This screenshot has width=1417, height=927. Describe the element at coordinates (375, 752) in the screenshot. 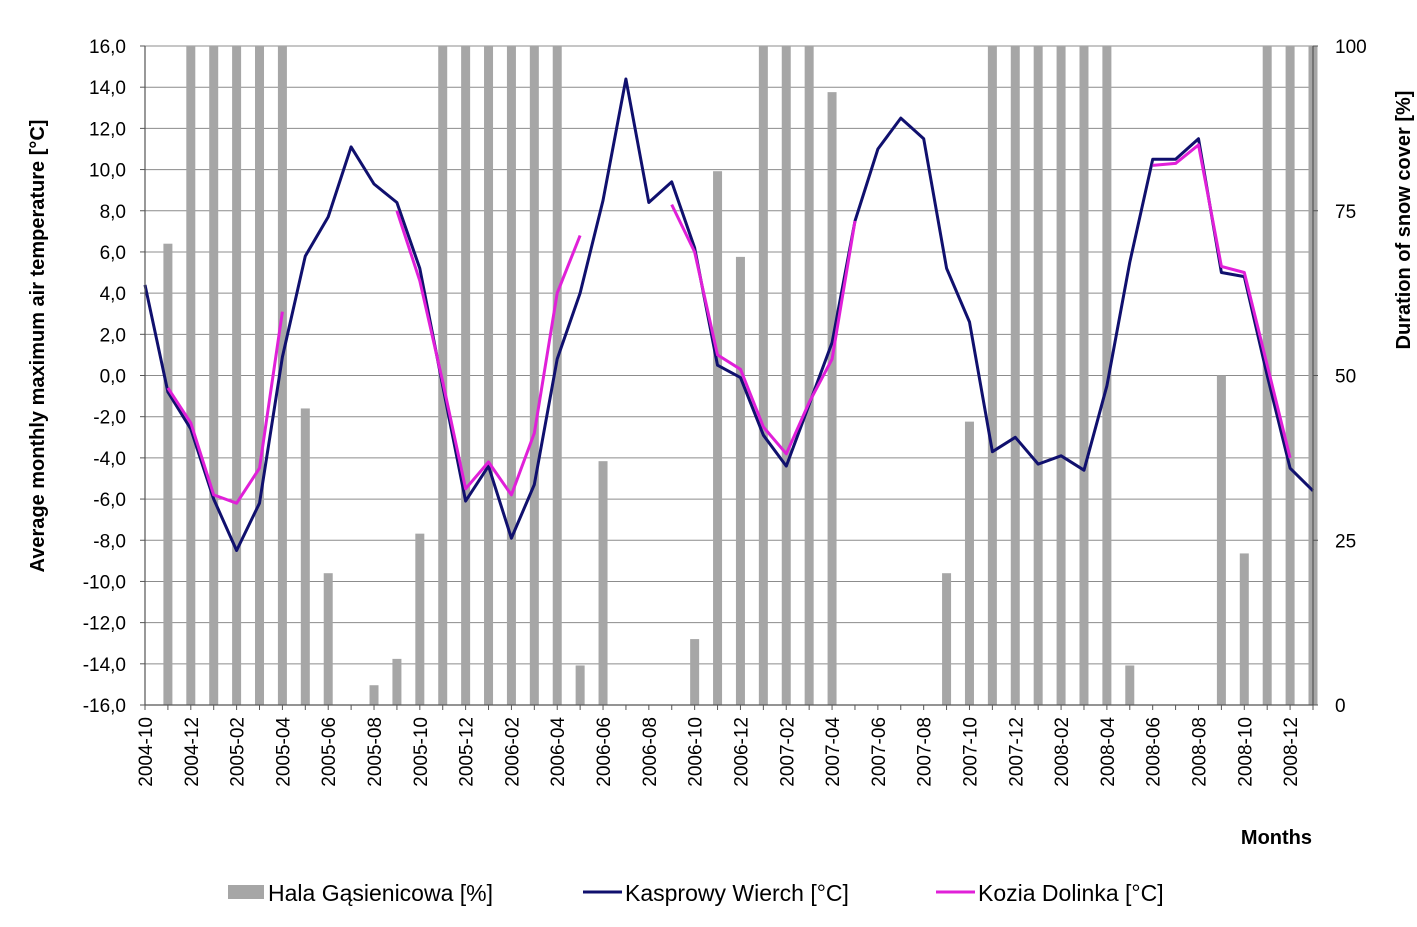

I see `x-tick-label: 2005-08` at that location.